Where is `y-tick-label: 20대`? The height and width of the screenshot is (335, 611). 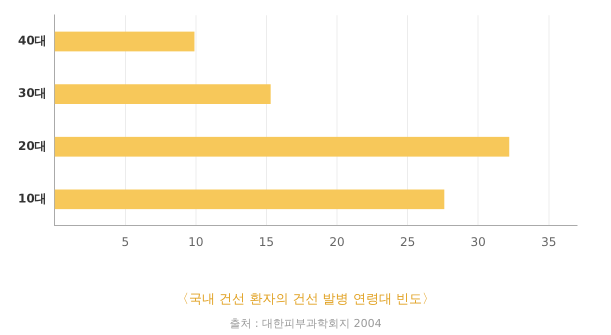 y-tick-label: 20대 is located at coordinates (32, 145).